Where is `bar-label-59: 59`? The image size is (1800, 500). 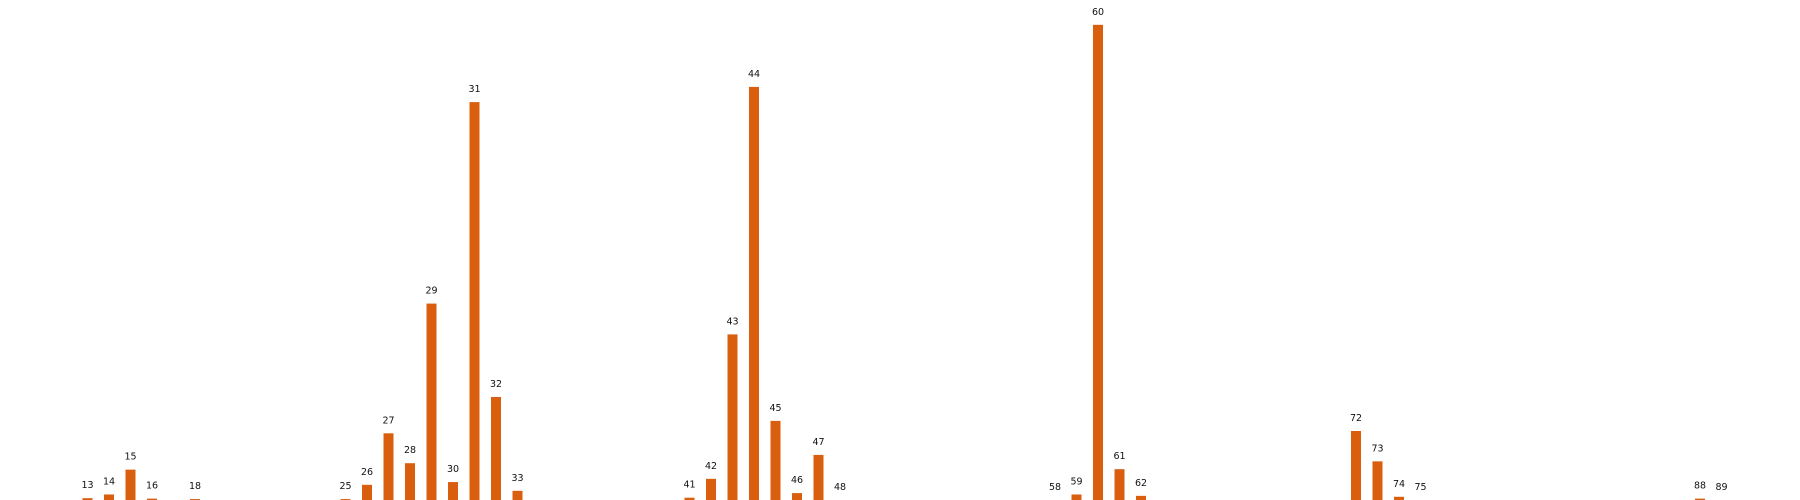 bar-label-59: 59 is located at coordinates (1076, 481).